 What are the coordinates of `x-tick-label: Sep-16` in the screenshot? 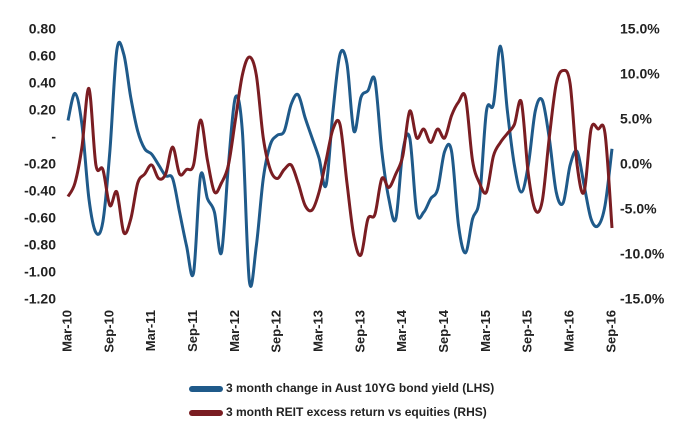 It's located at (610, 331).